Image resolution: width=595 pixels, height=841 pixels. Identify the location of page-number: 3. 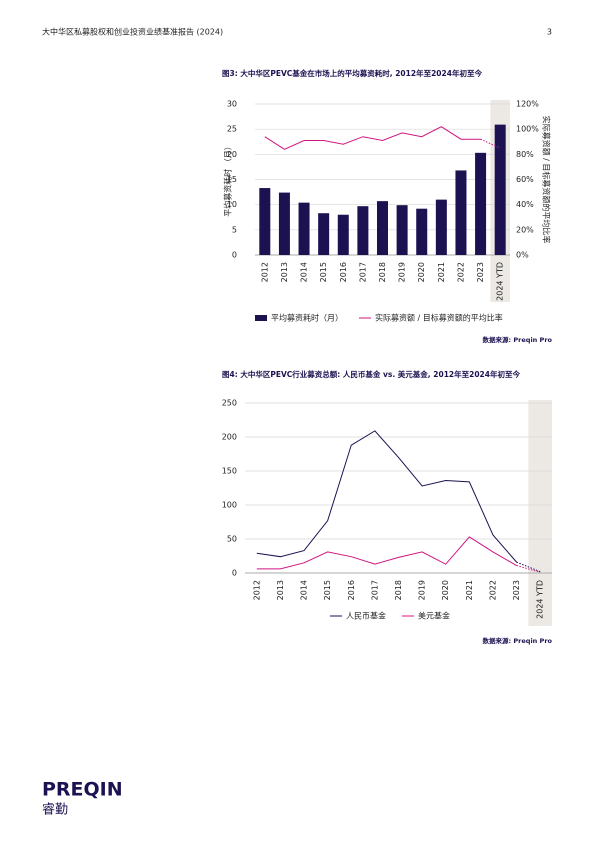
(549, 32).